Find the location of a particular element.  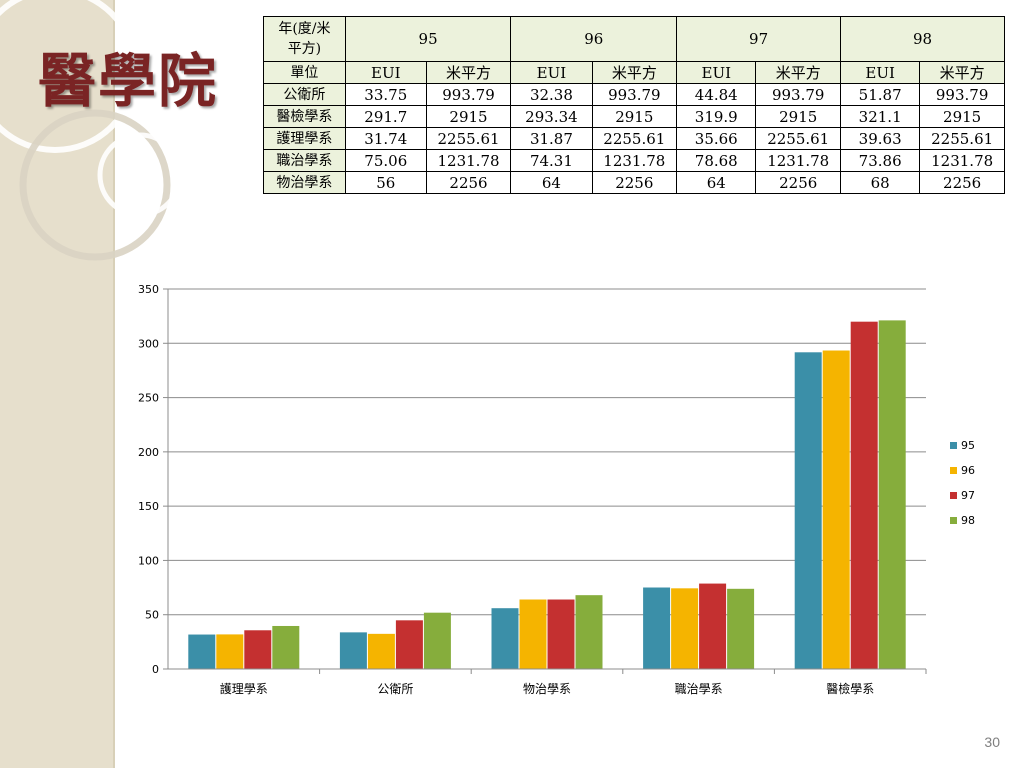

table-cell: 74.31 is located at coordinates (551, 160).